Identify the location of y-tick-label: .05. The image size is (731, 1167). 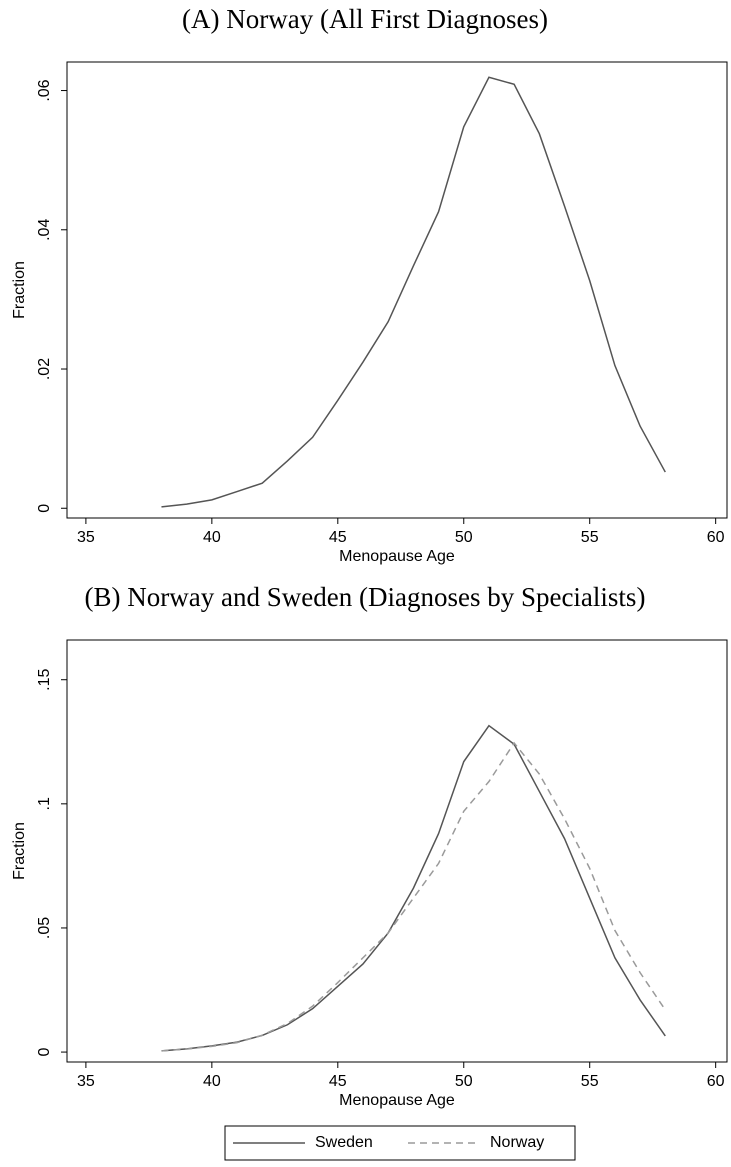
(44, 928).